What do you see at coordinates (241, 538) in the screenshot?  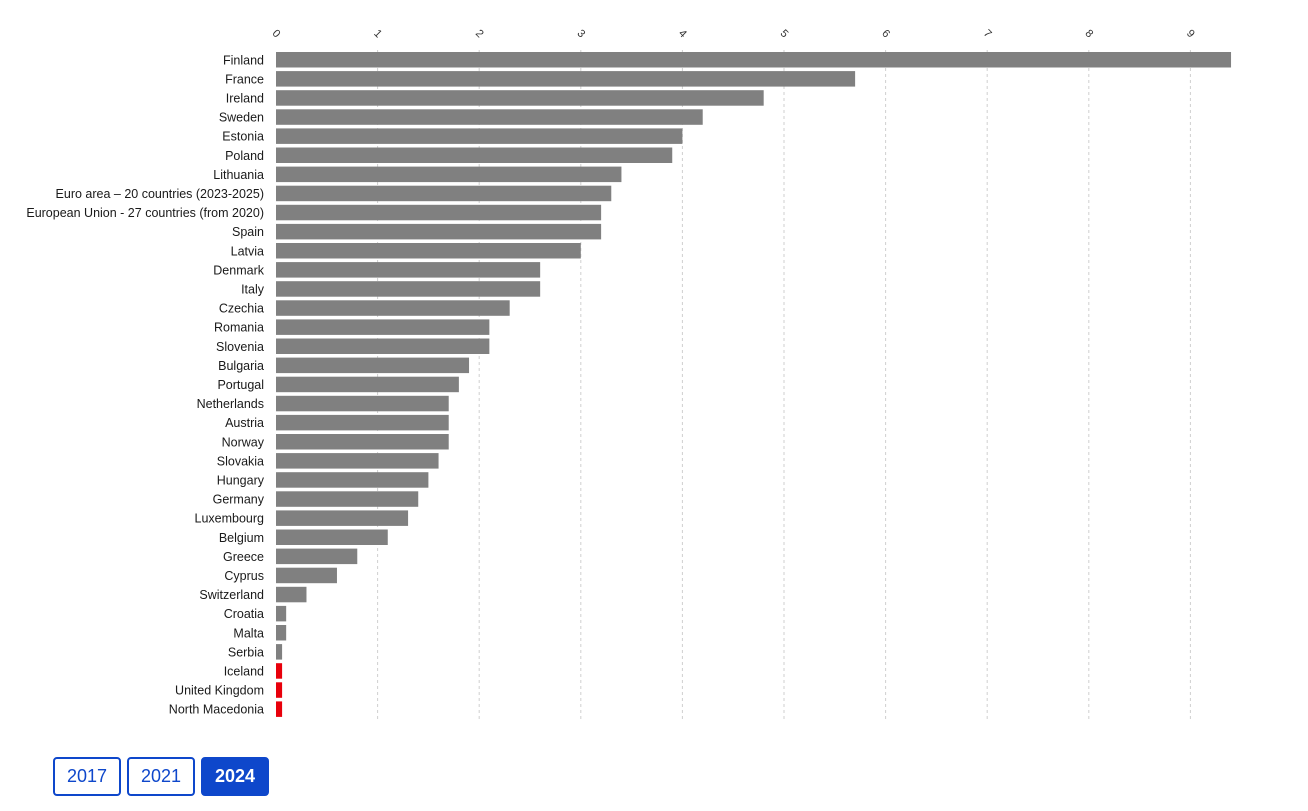 I see `category-label: Belgium` at bounding box center [241, 538].